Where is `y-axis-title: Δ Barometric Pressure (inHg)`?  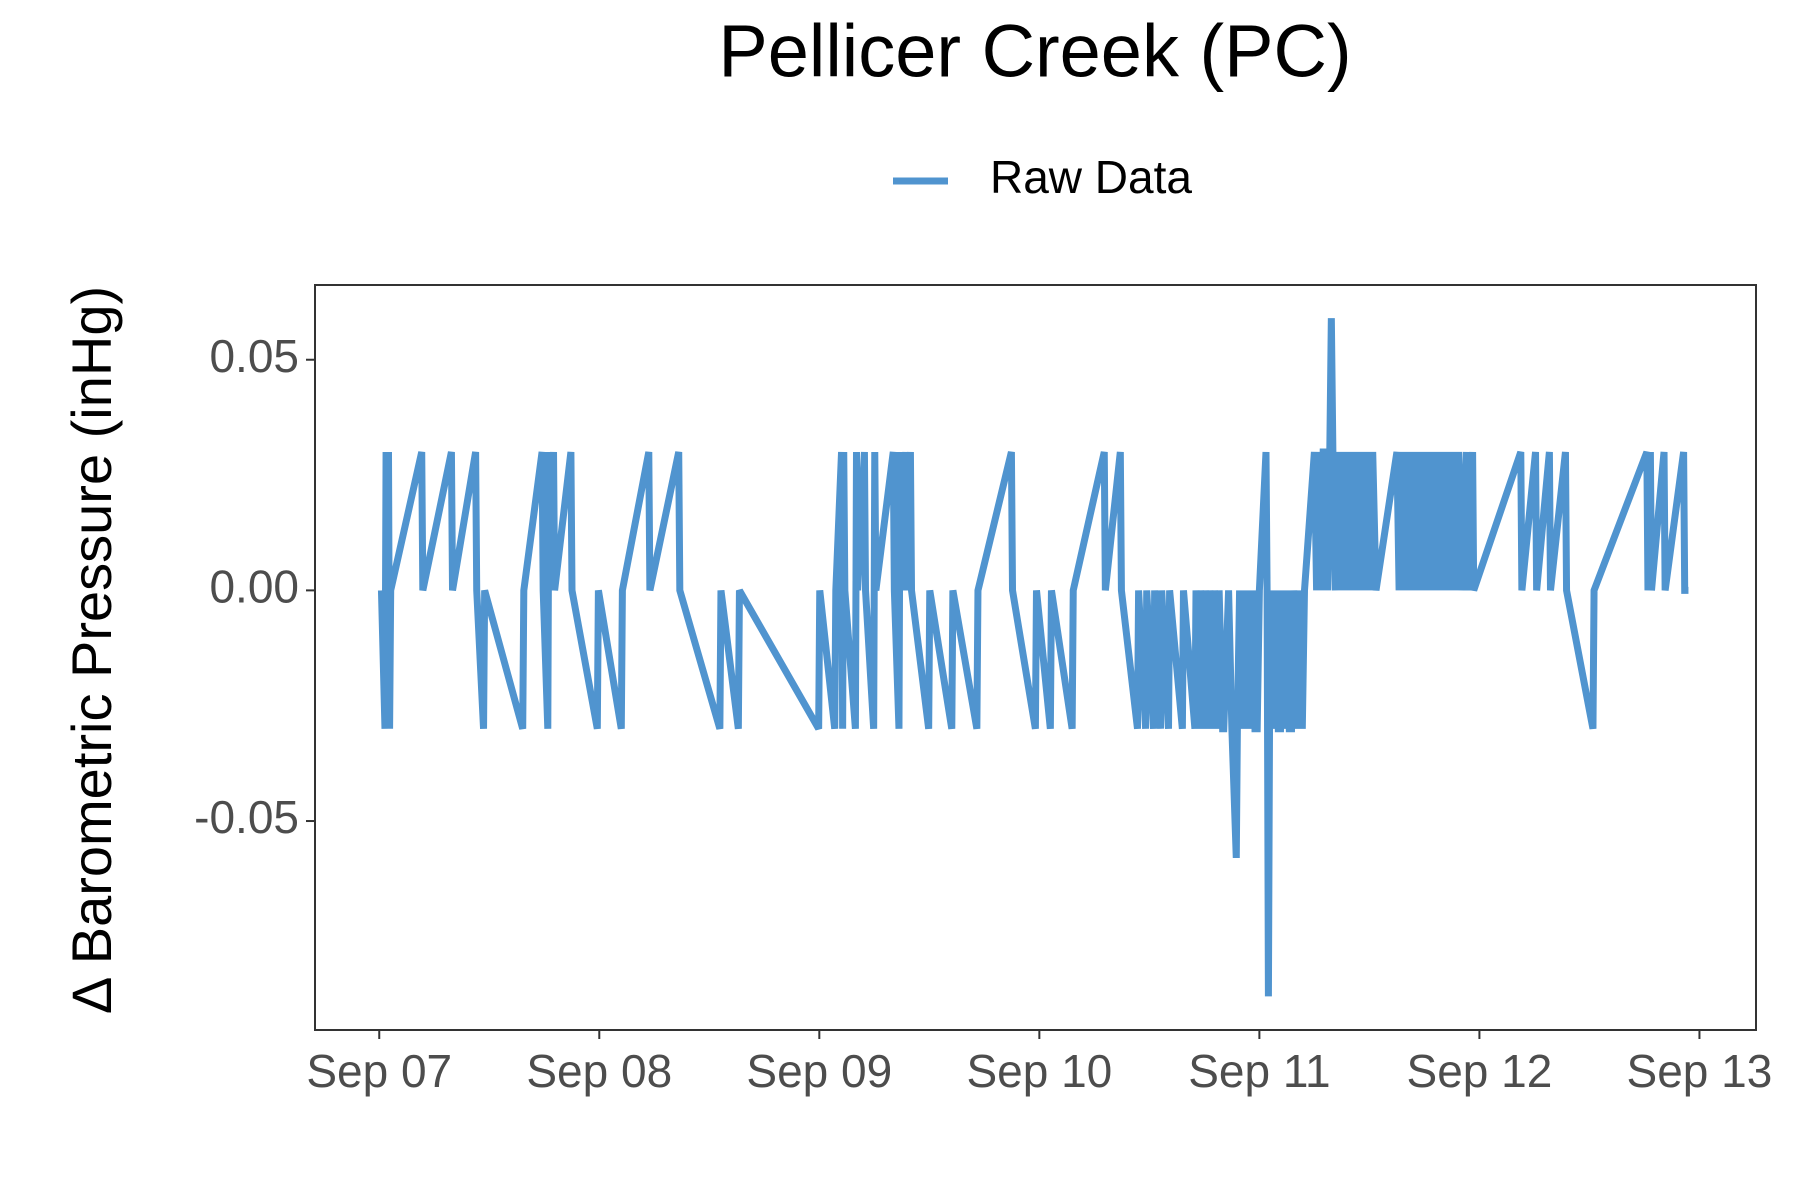
y-axis-title: Δ Barometric Pressure (inHg) is located at coordinates (91, 650).